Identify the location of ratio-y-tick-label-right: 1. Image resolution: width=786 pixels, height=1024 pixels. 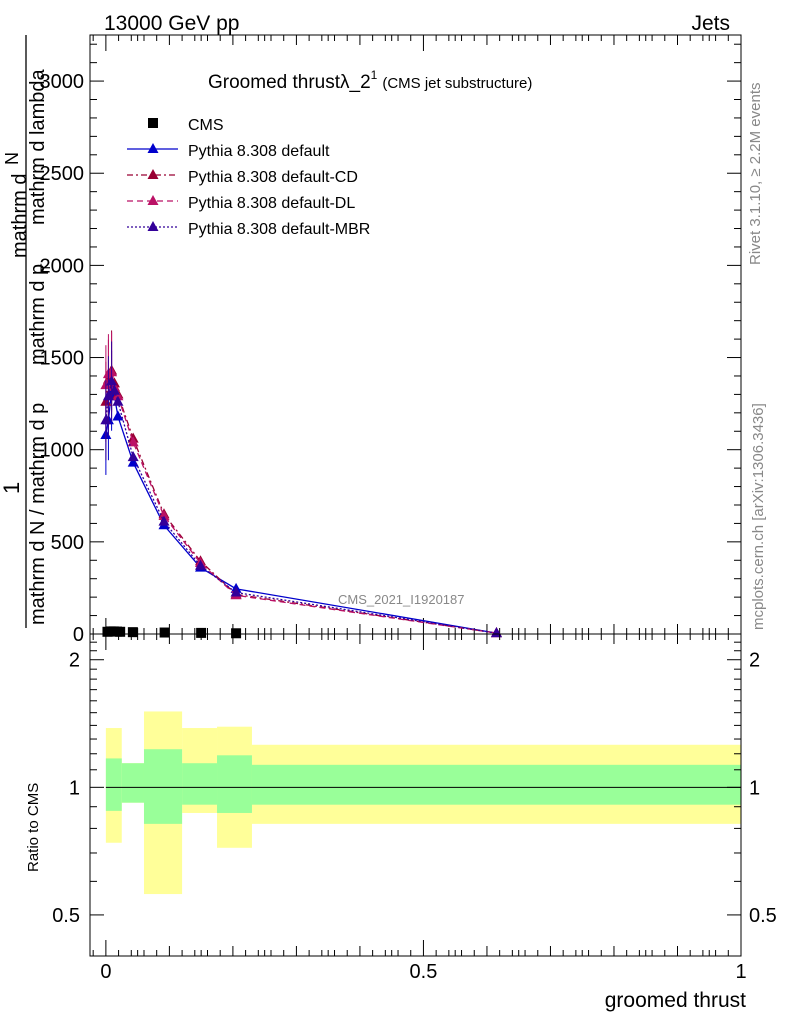
(754, 788).